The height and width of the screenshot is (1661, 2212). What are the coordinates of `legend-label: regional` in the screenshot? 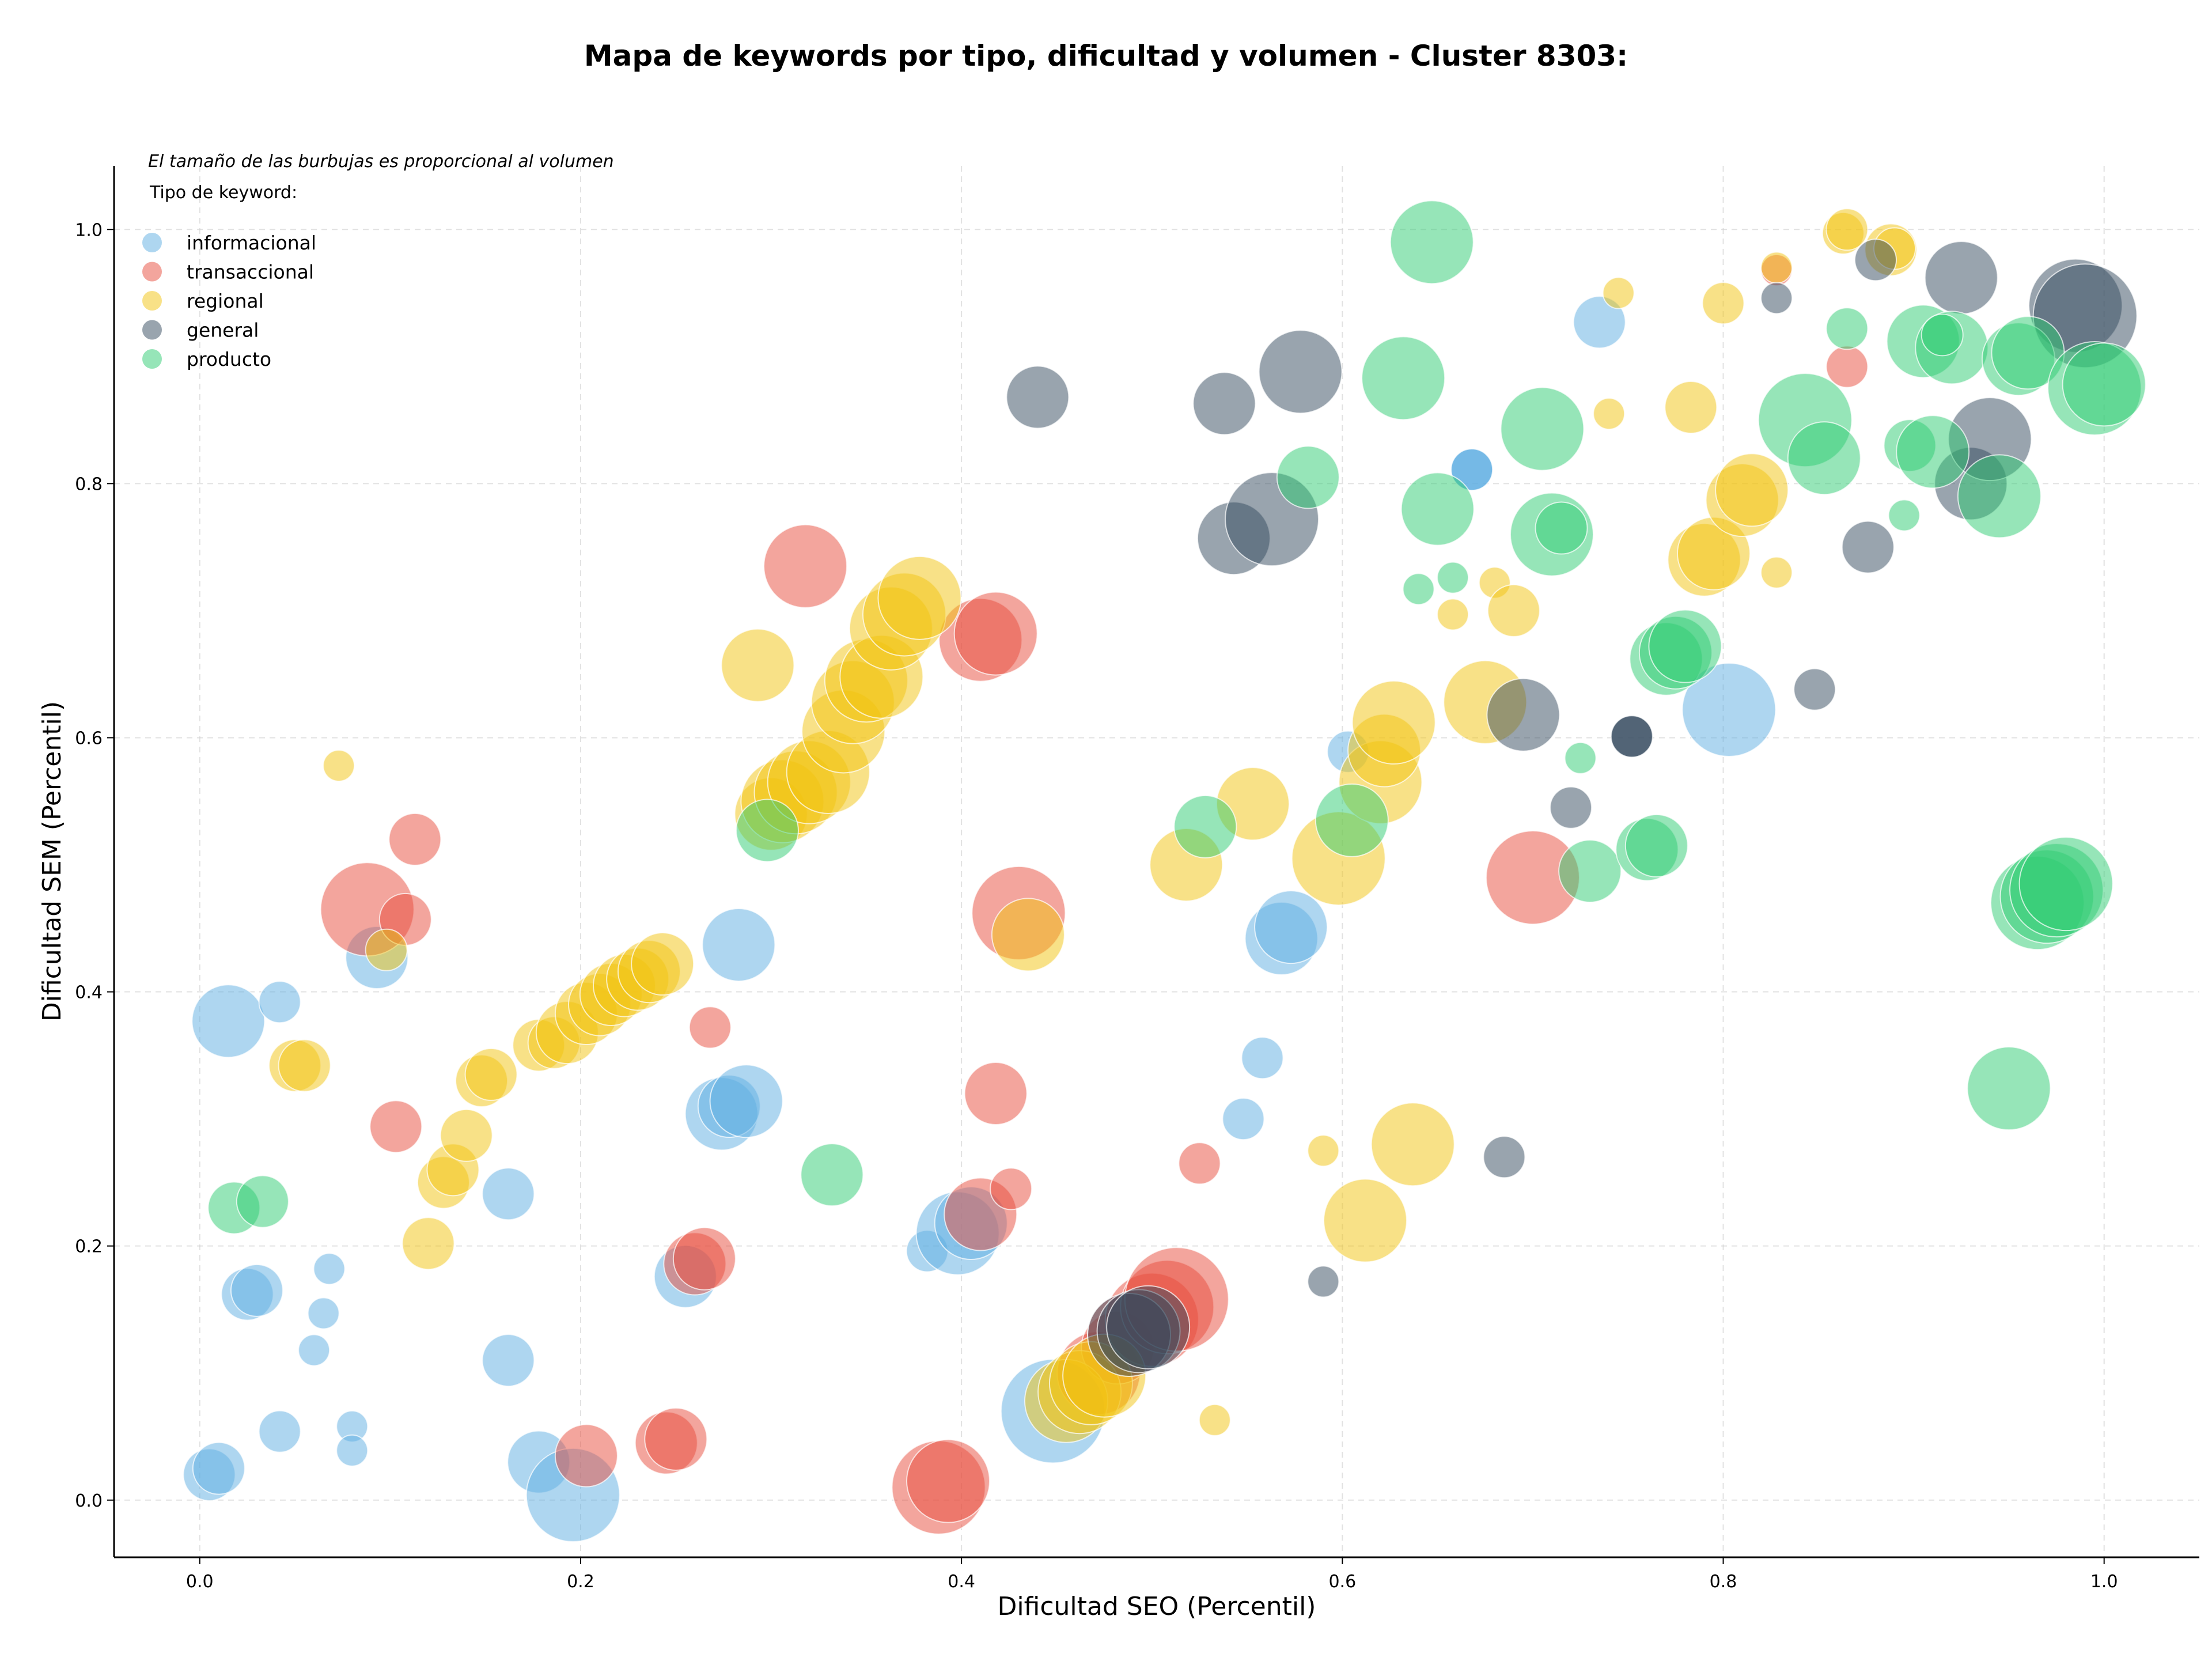 It's located at (225, 301).